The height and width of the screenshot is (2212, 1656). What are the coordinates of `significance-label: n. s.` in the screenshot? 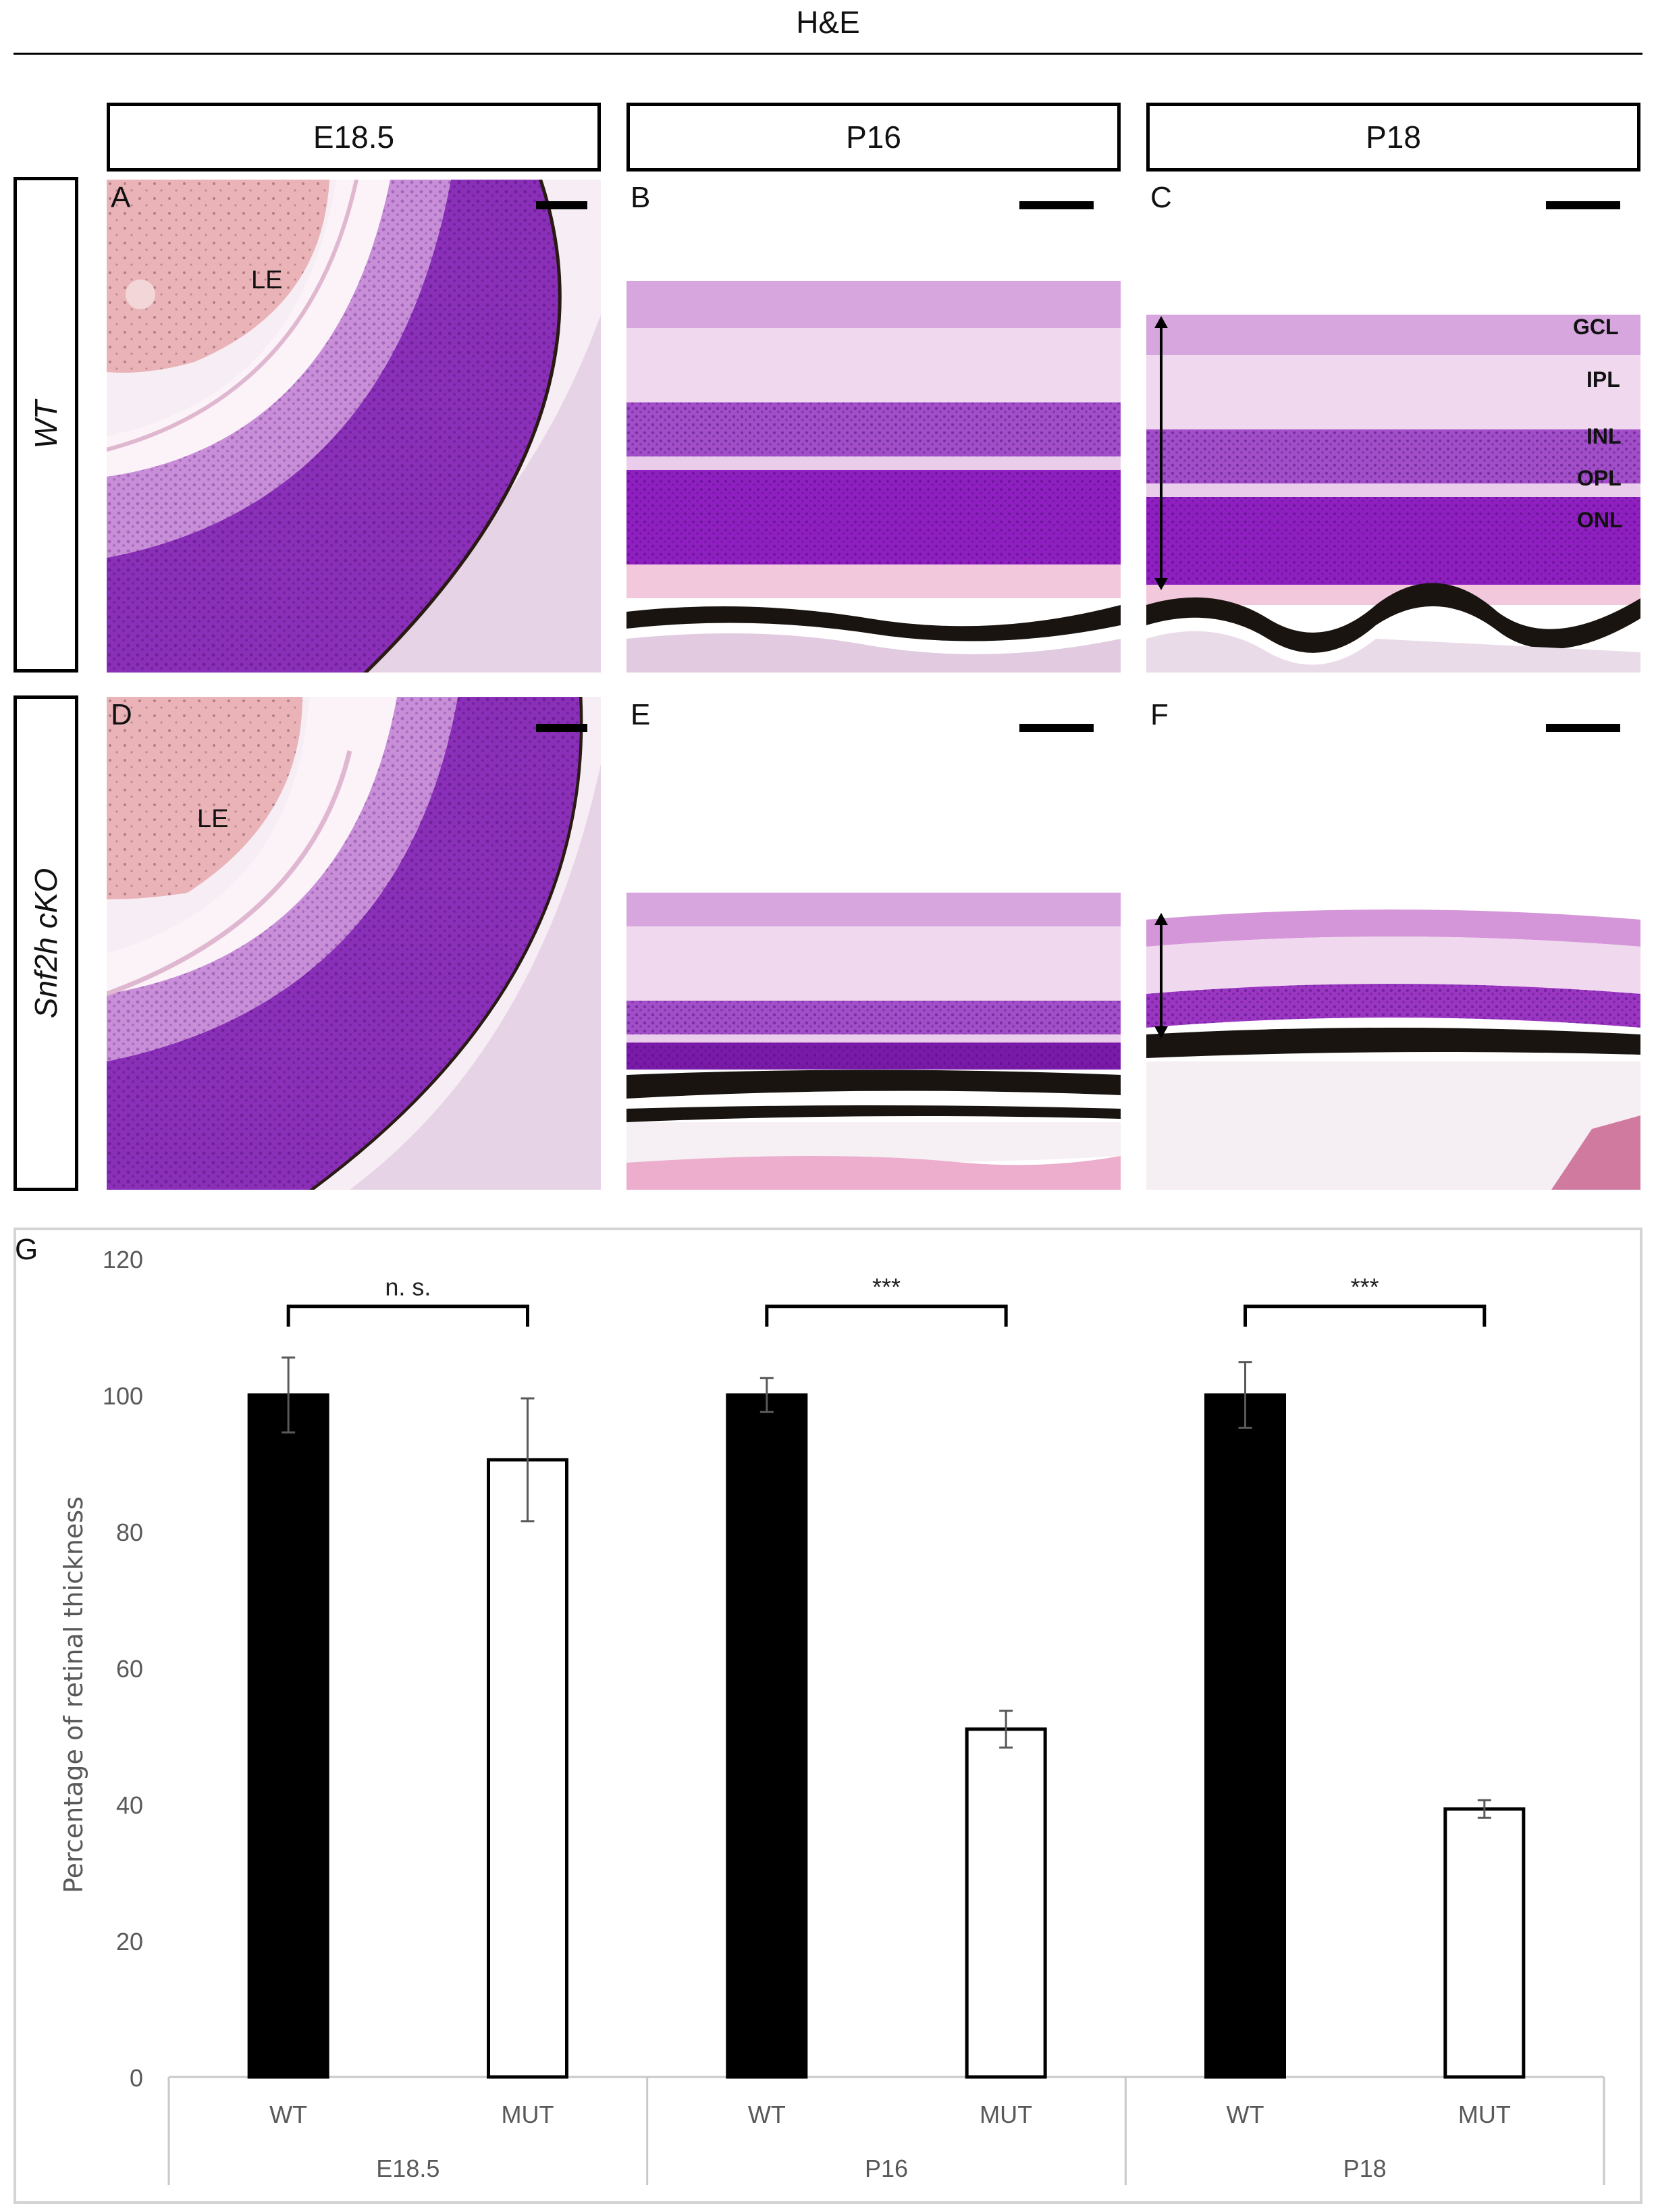 It's located at (408, 1287).